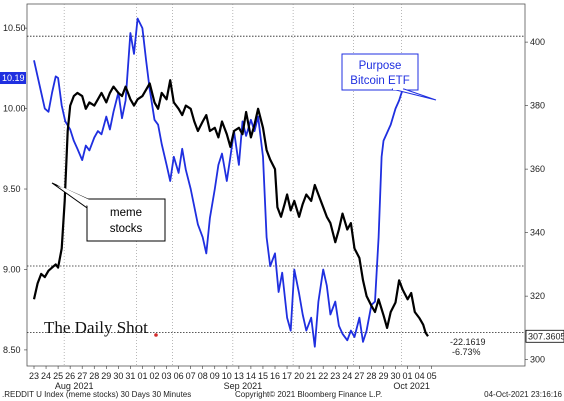 The image size is (564, 401). I want to click on right-tick-label: 400, so click(537, 42).